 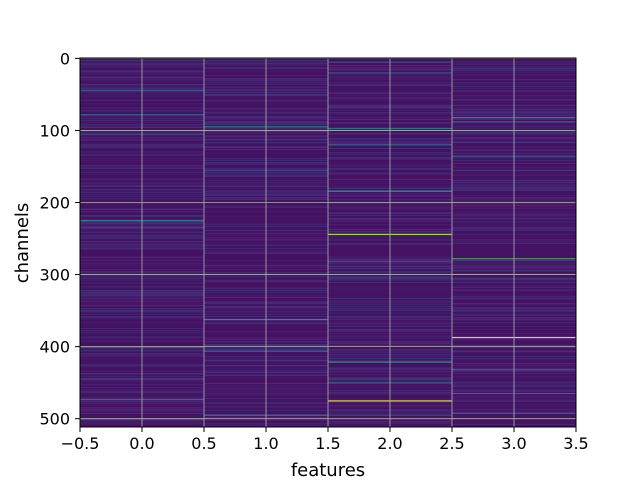 What do you see at coordinates (203, 443) in the screenshot?
I see `x-tick-label: 0.5` at bounding box center [203, 443].